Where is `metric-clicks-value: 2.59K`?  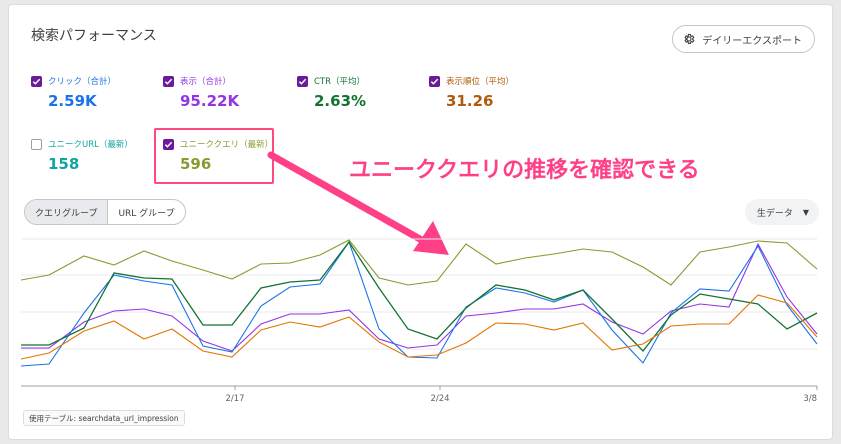
metric-clicks-value: 2.59K is located at coordinates (72, 101).